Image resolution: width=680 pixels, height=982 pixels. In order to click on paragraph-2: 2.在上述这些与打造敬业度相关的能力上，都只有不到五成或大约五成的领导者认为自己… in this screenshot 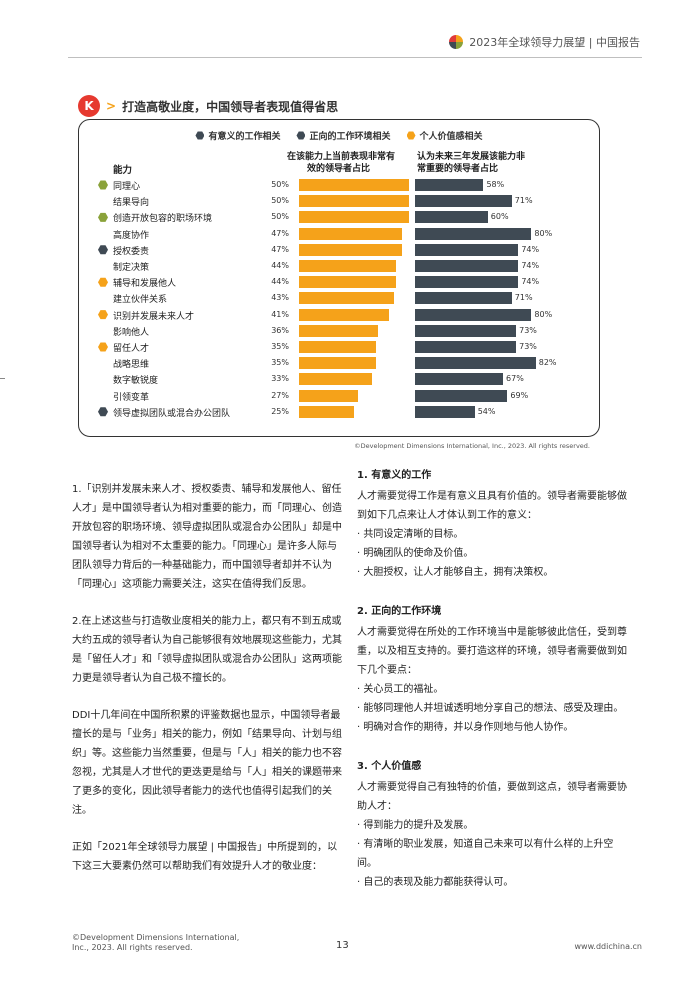, I will do `click(207, 650)`.